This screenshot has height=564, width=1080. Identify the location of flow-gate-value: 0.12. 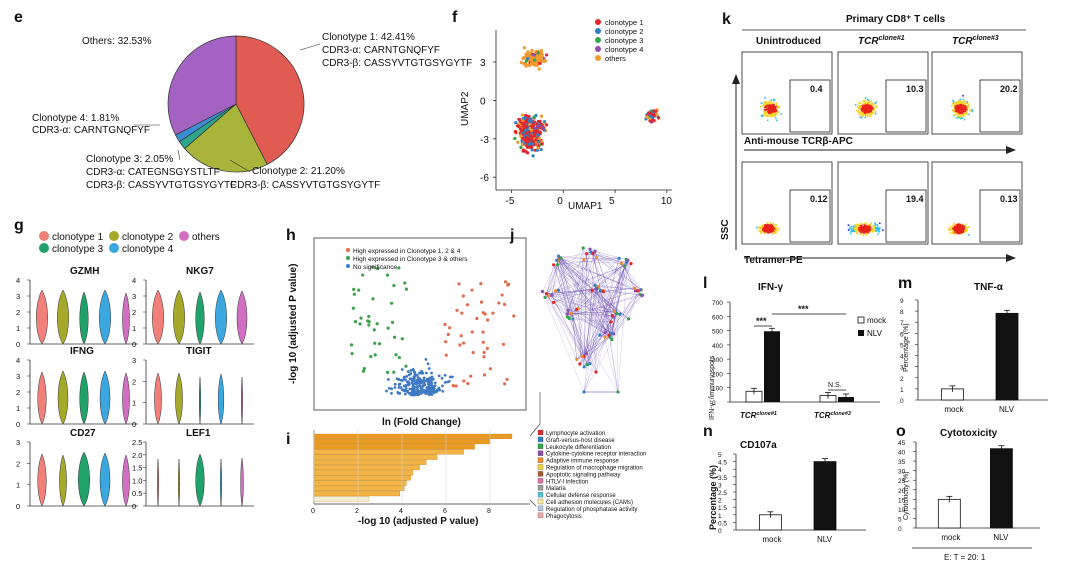
(819, 199).